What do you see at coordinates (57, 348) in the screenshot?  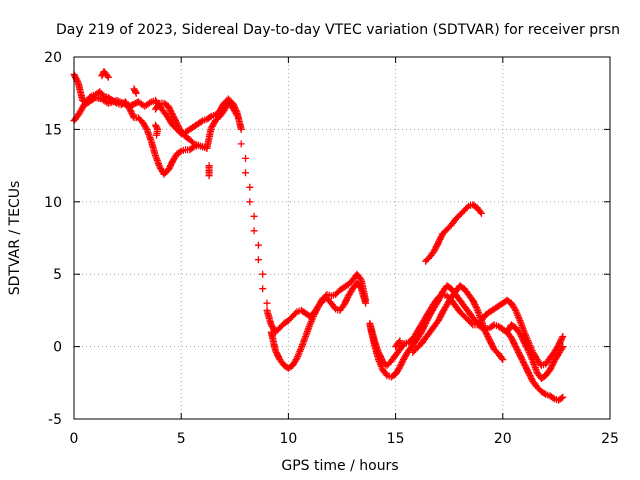 I see `y-tick-label: 0` at bounding box center [57, 348].